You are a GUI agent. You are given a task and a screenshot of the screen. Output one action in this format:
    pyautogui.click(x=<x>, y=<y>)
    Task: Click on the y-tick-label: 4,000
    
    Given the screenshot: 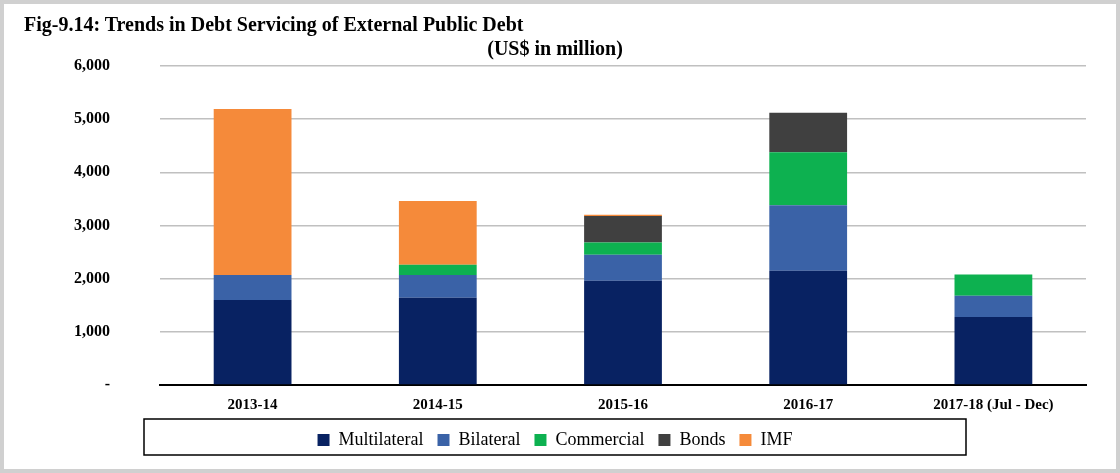 What is the action you would take?
    pyautogui.click(x=92, y=171)
    